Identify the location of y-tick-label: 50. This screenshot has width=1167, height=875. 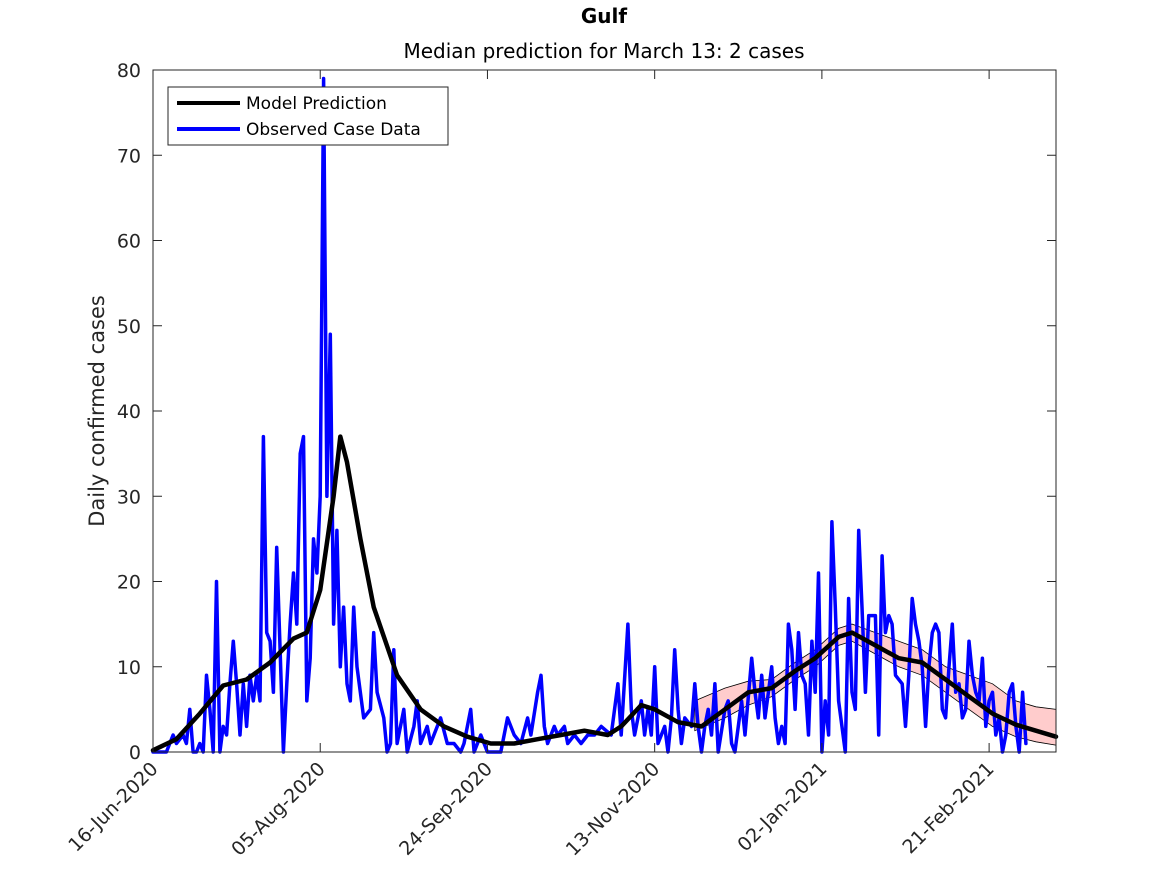
(129, 327).